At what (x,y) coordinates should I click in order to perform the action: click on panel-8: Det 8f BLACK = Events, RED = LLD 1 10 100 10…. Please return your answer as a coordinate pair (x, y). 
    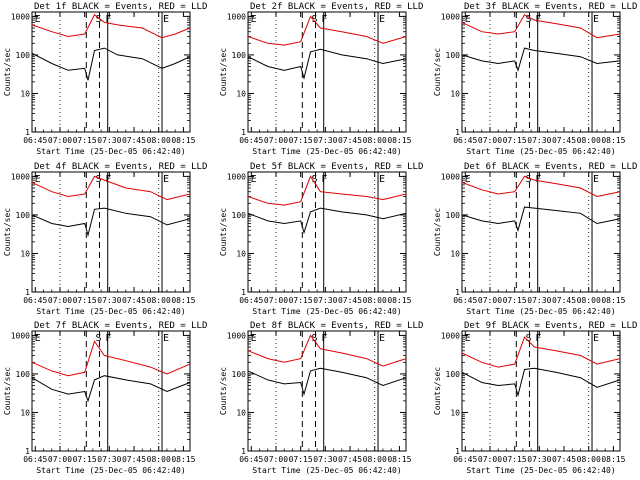
    Looking at the image, I should click on (321, 398).